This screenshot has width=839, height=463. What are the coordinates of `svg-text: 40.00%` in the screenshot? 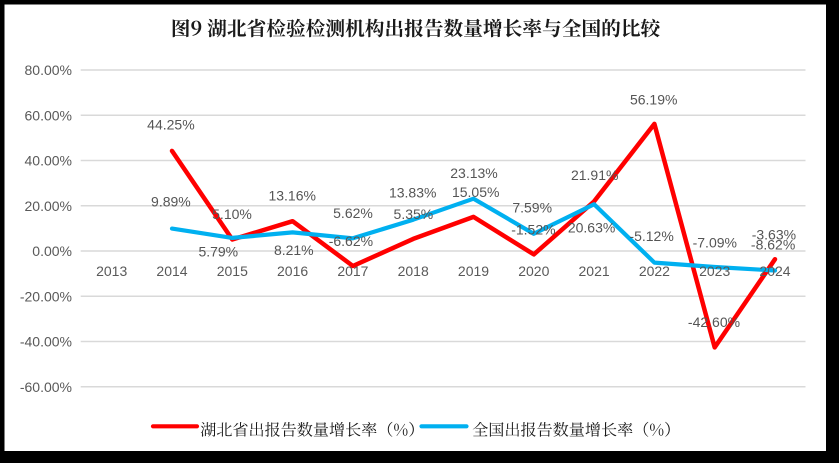 It's located at (48, 161).